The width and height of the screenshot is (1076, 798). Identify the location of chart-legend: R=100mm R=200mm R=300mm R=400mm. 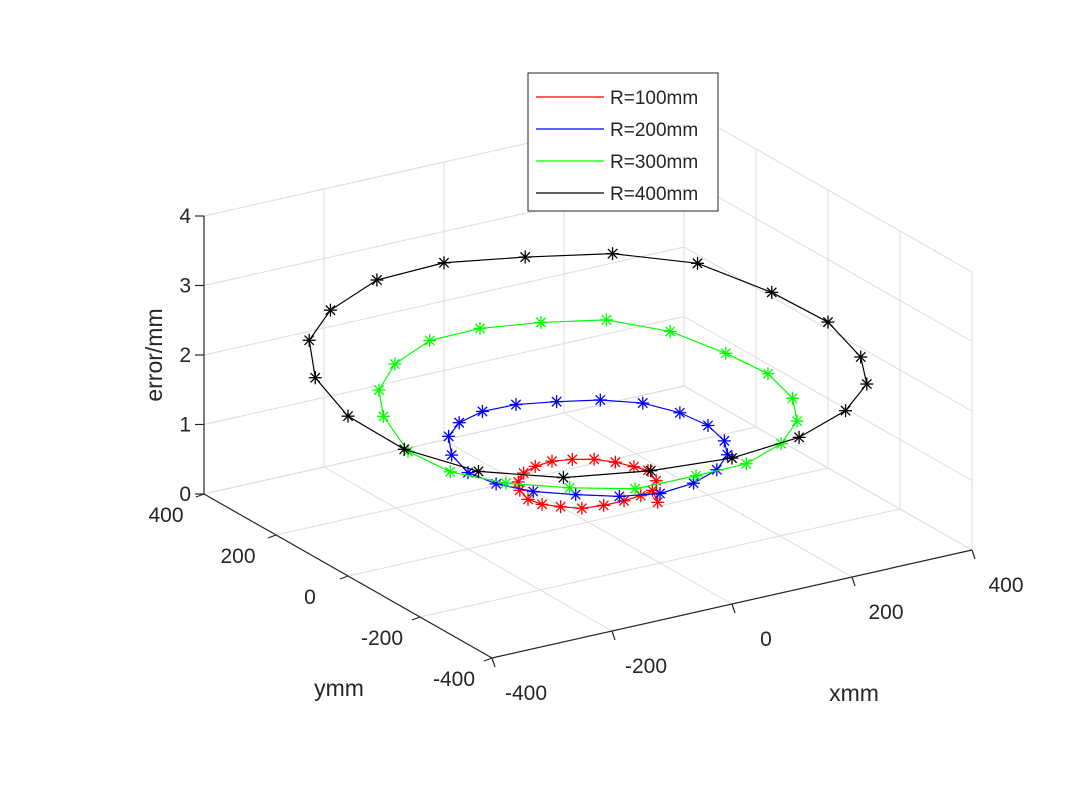
(623, 142).